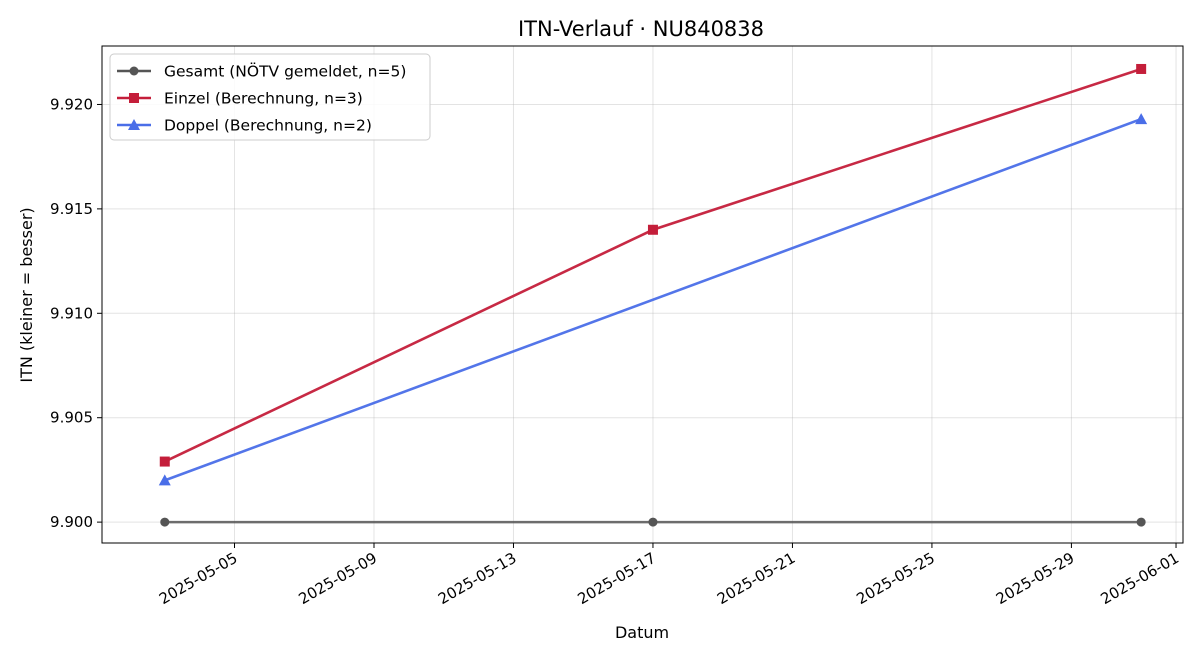 The image size is (1200, 660). What do you see at coordinates (1035, 578) in the screenshot?
I see `x-tick-label: 2025-05-29` at bounding box center [1035, 578].